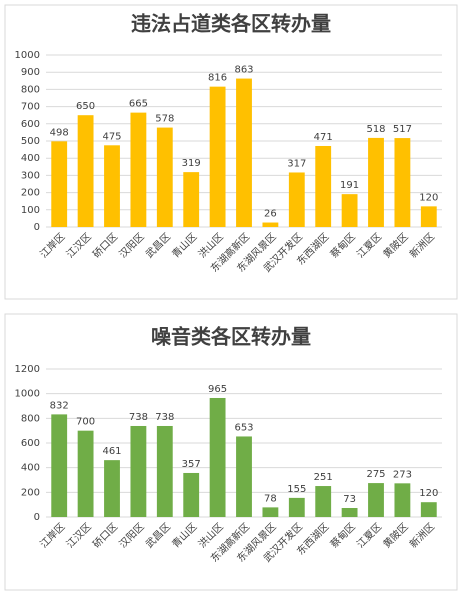 This screenshot has height=595, width=462. What do you see at coordinates (349, 185) in the screenshot?
I see `data-label: 191` at bounding box center [349, 185].